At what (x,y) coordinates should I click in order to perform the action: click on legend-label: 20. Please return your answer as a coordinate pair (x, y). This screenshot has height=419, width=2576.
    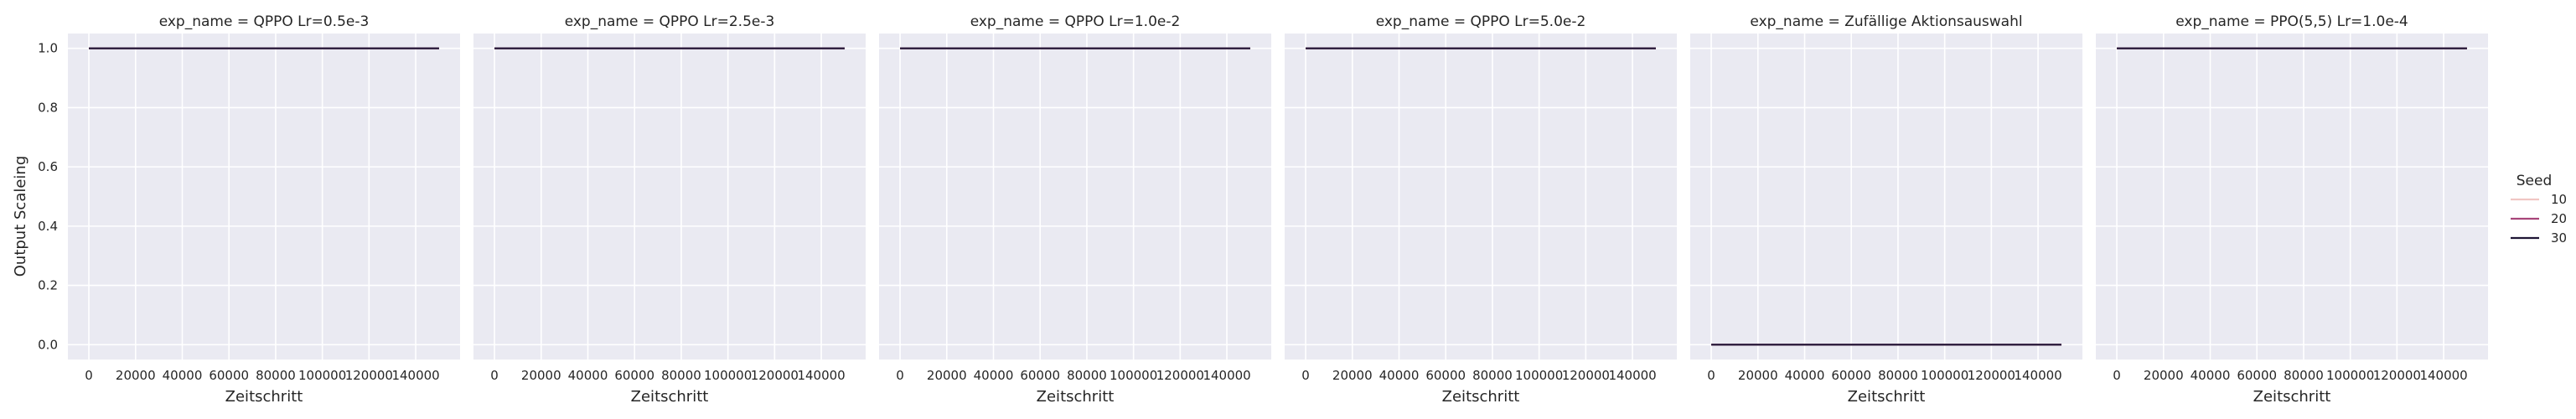
    Looking at the image, I should click on (2559, 218).